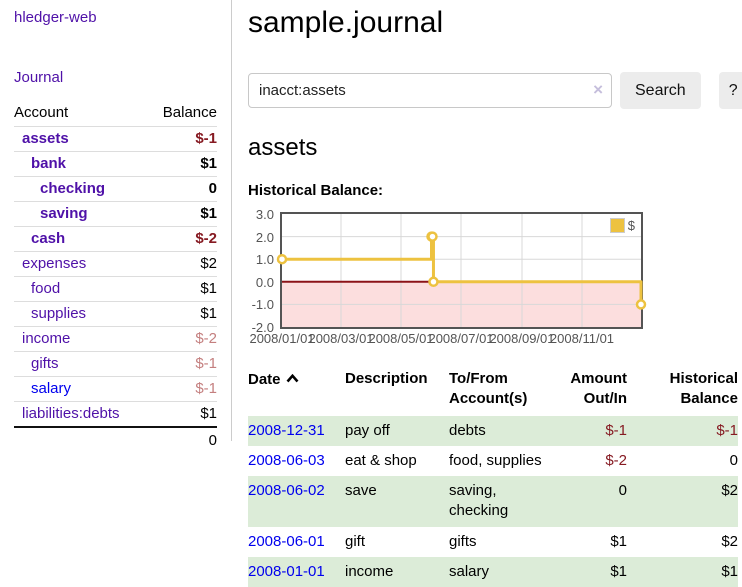  I want to click on account-row: food $1, so click(115, 288).